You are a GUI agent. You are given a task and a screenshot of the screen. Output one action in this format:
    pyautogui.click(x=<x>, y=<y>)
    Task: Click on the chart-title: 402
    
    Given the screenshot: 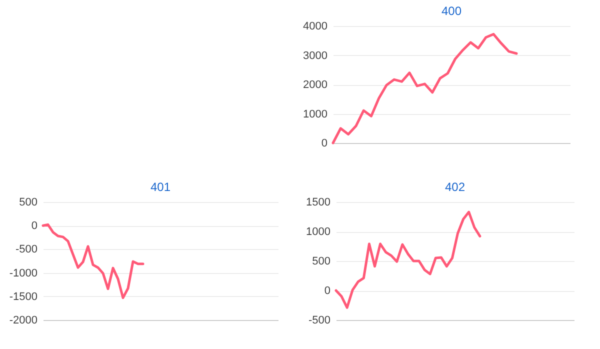 What is the action you would take?
    pyautogui.click(x=455, y=187)
    